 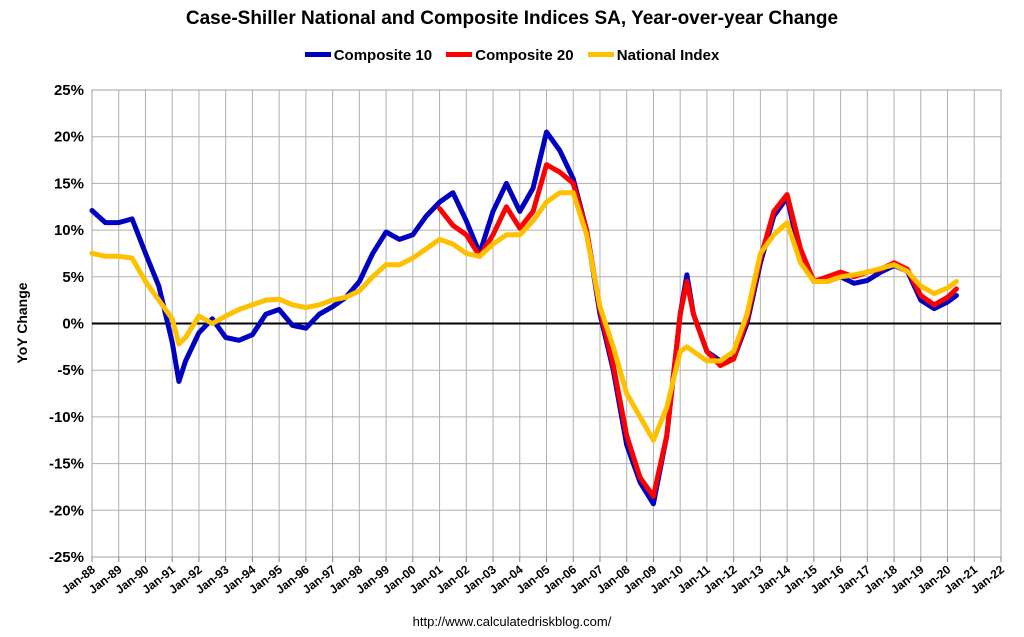 What do you see at coordinates (66, 510) in the screenshot?
I see `y-tick-label: -20%` at bounding box center [66, 510].